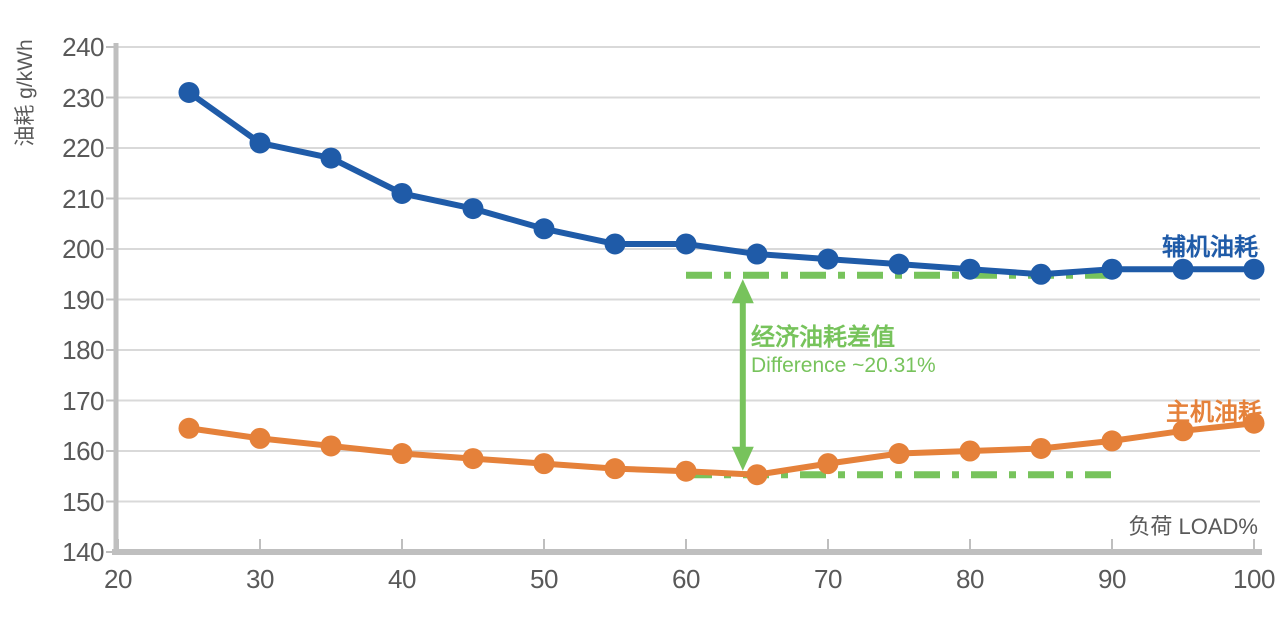 This screenshot has height=627, width=1284. I want to click on y-tick-label-150: 150, so click(83, 501).